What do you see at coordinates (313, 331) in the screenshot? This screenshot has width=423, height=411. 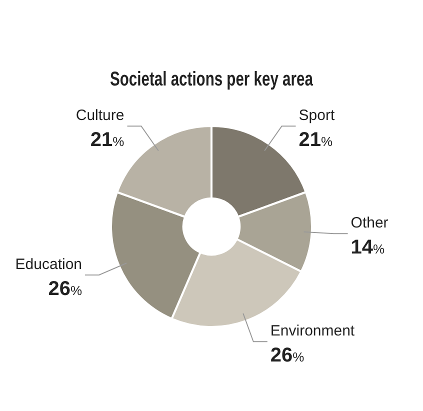 I see `slice-label: Environment` at bounding box center [313, 331].